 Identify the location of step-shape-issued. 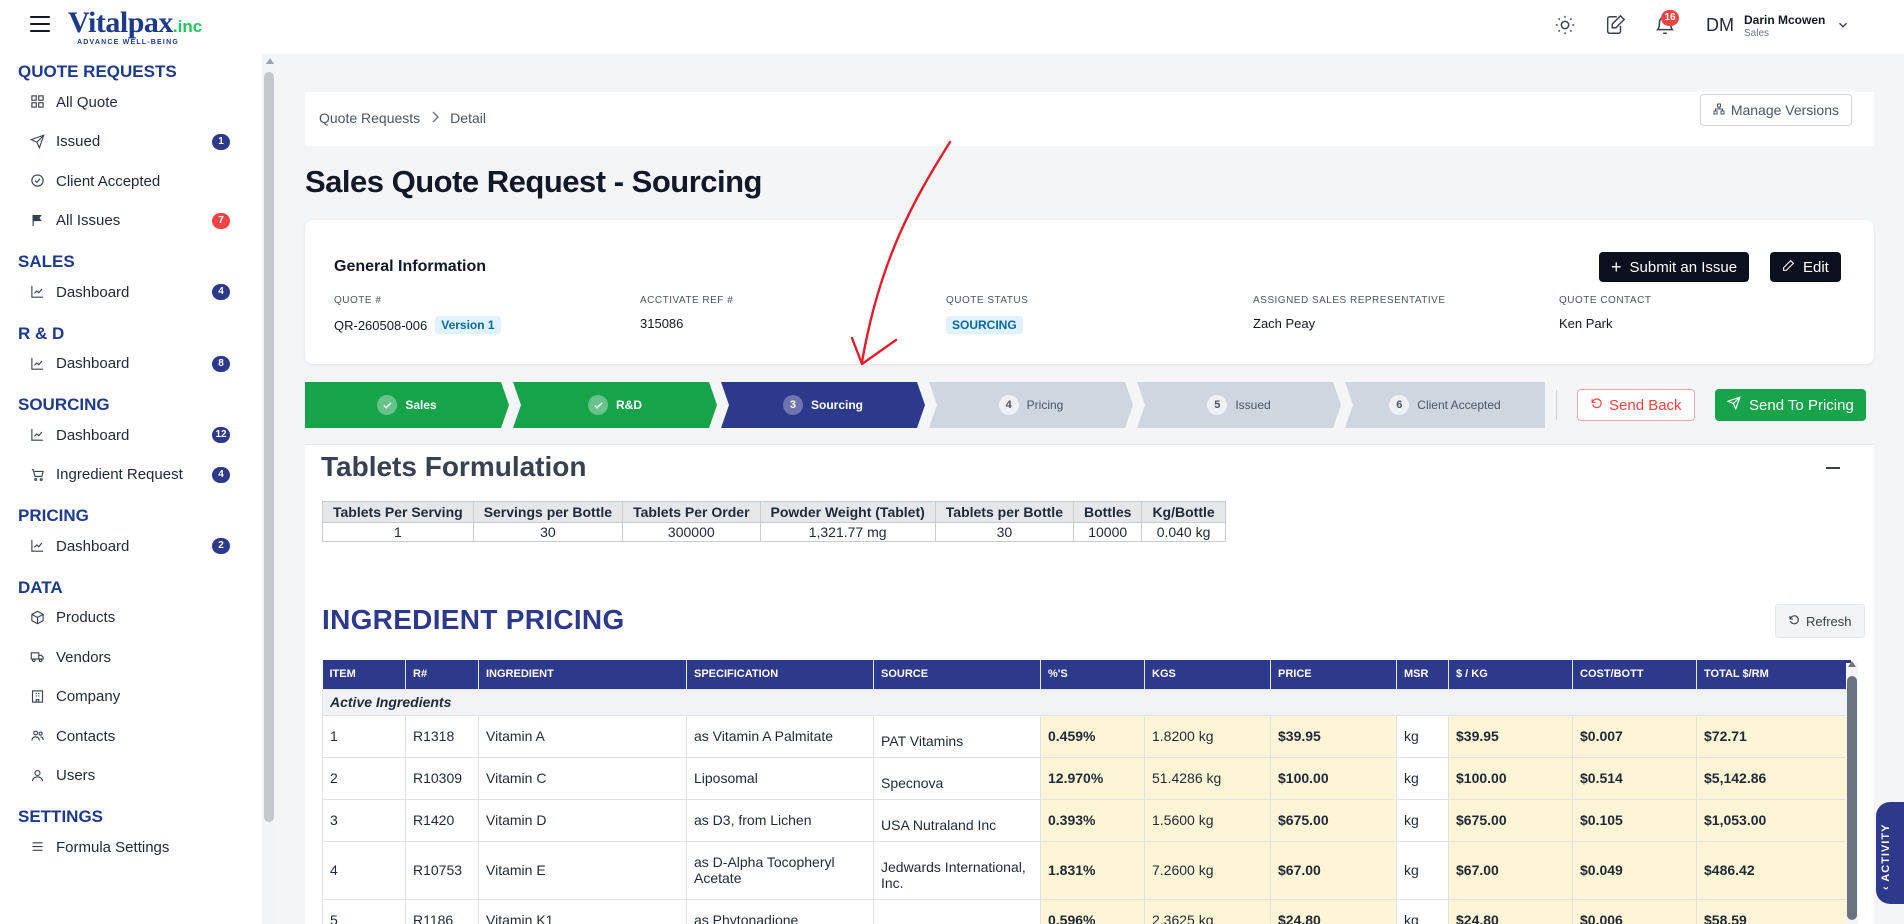
(1239, 405).